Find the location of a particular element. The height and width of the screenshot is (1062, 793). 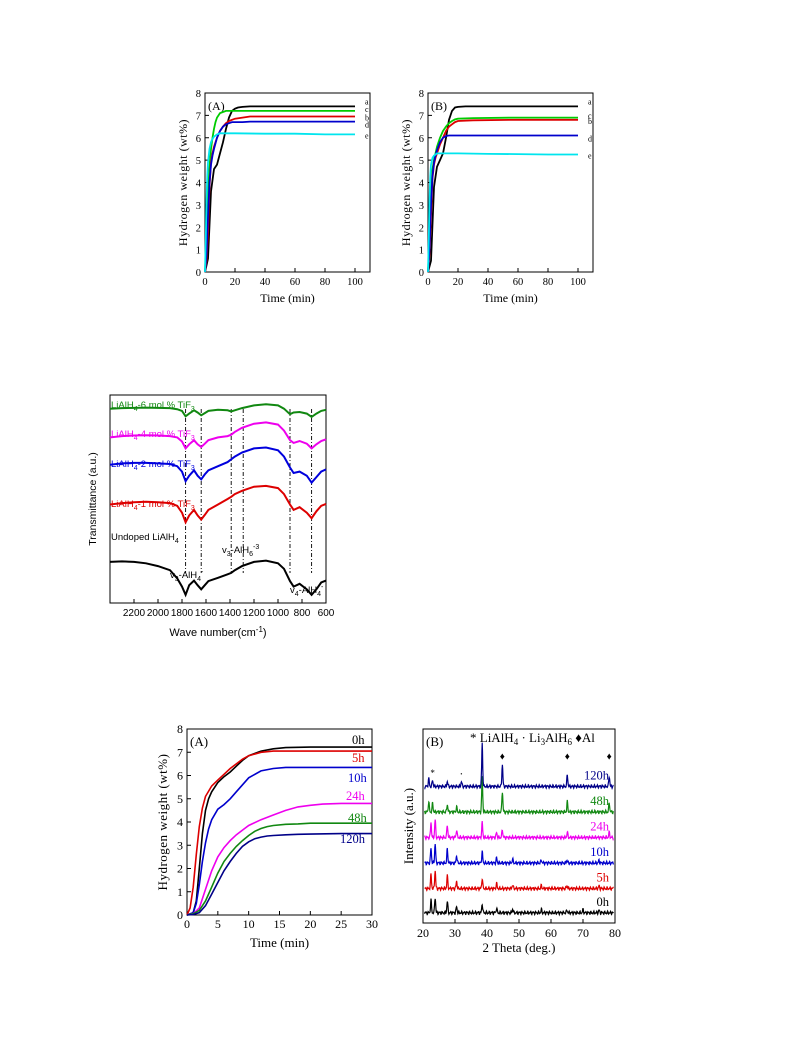

fig3A-ytick-label: 0 is located at coordinates (180, 915).